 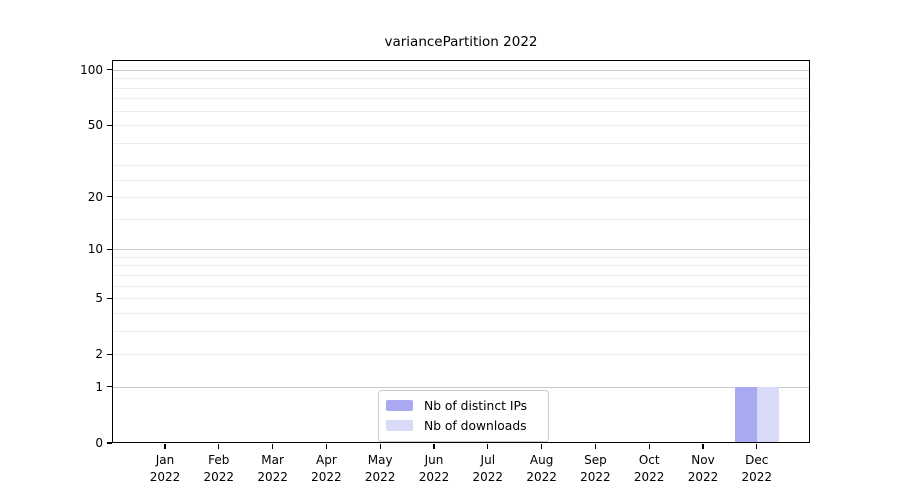 What do you see at coordinates (272, 460) in the screenshot?
I see `x-tick-month: Mar` at bounding box center [272, 460].